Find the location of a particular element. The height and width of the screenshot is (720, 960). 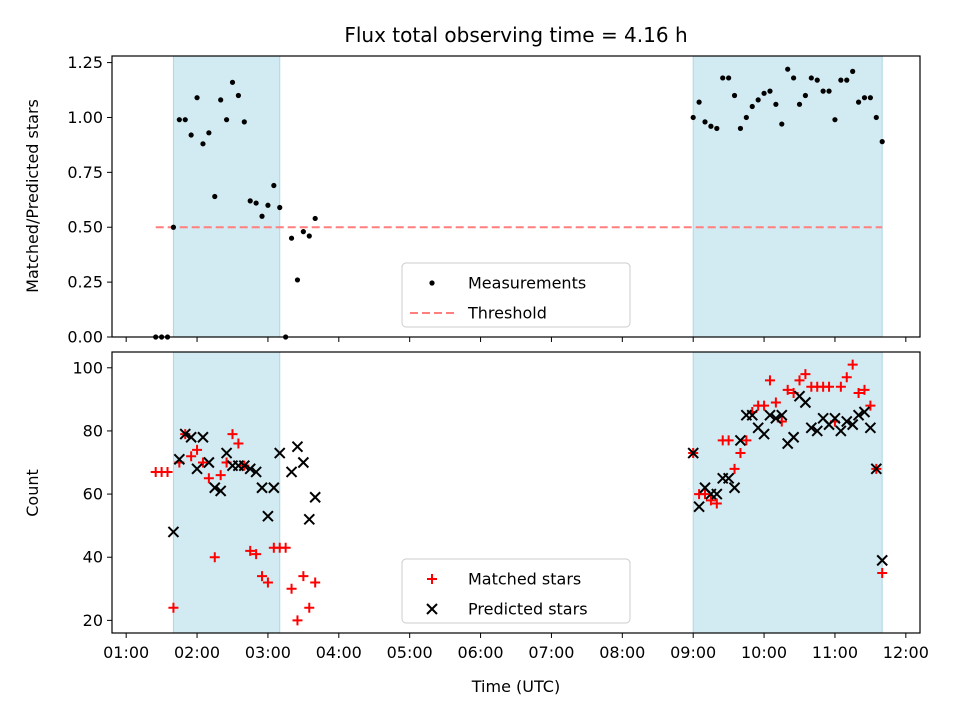

x-tick-label: 06:00 is located at coordinates (481, 652).